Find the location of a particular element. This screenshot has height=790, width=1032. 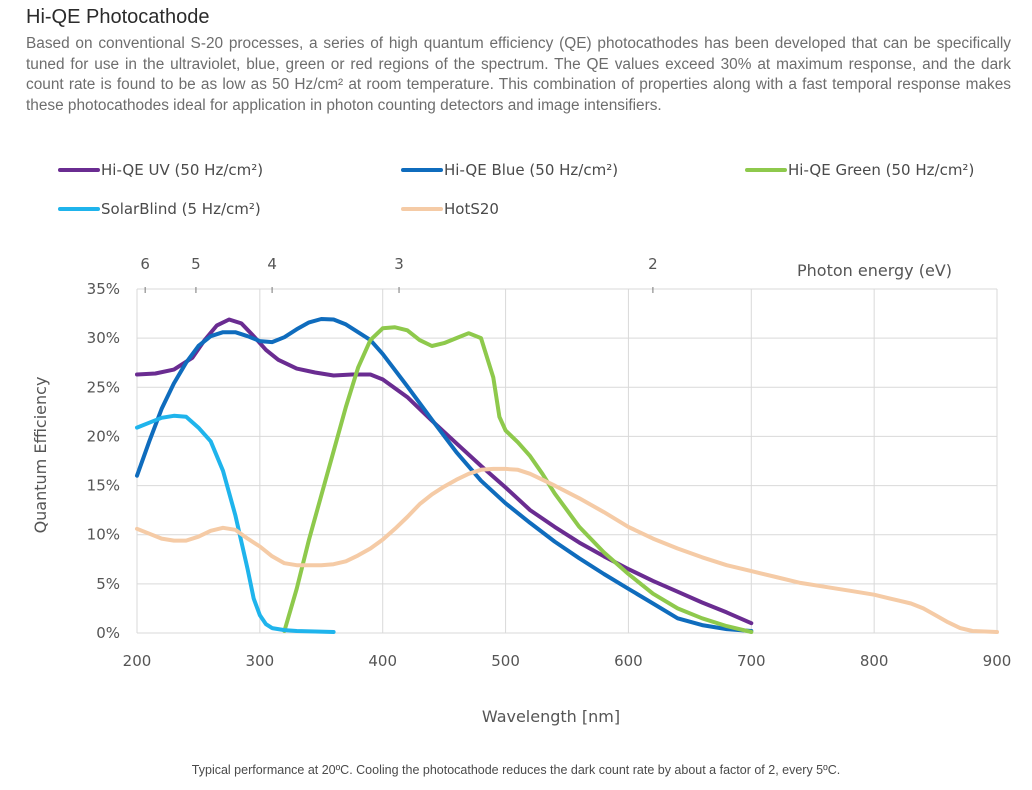

legend-item-hots20: HotS20 is located at coordinates (450, 209).